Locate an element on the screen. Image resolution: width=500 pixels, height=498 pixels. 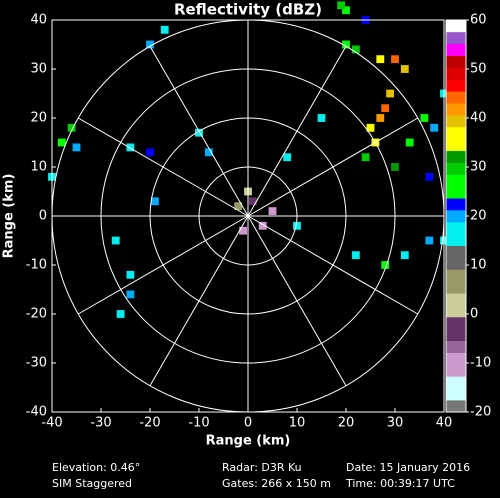
y-tick-label: 0 is located at coordinates (43, 216).